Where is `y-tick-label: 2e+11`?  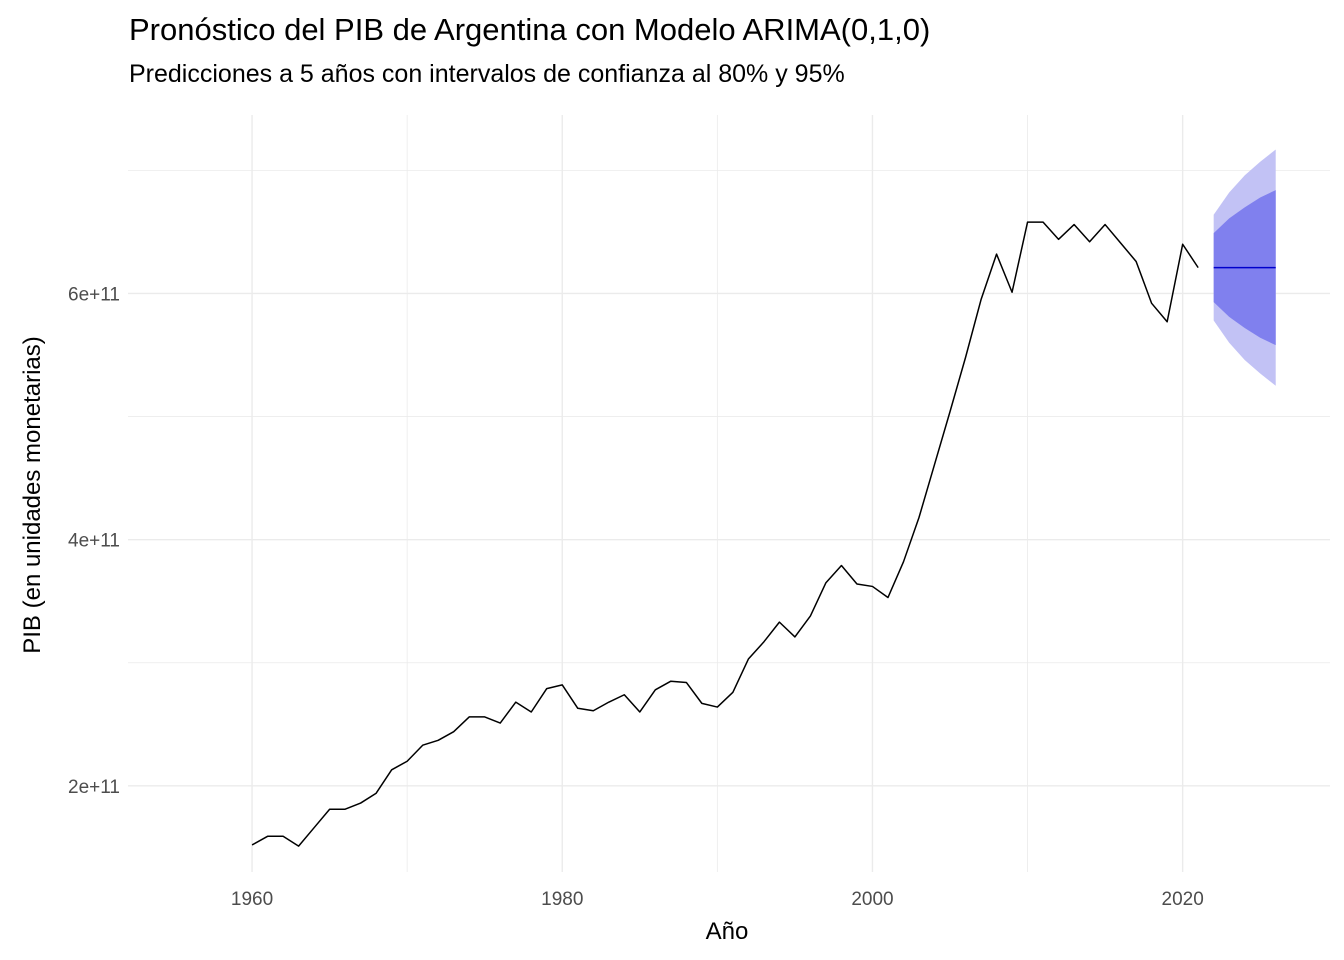 y-tick-label: 2e+11 is located at coordinates (94, 787).